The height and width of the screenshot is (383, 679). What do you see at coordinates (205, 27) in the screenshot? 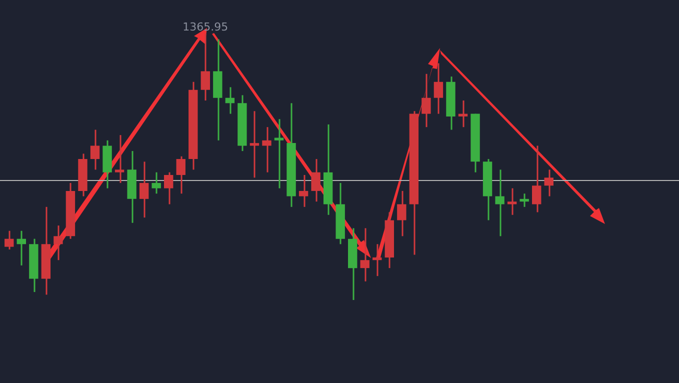
I see `annotation: 1365.95` at bounding box center [205, 27].